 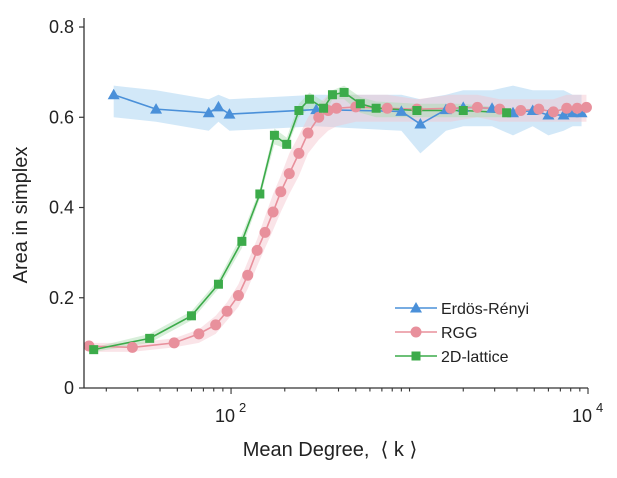 I want to click on legend-erd-s-r-nyi-label: Erdös-Rényi, so click(x=485, y=309).